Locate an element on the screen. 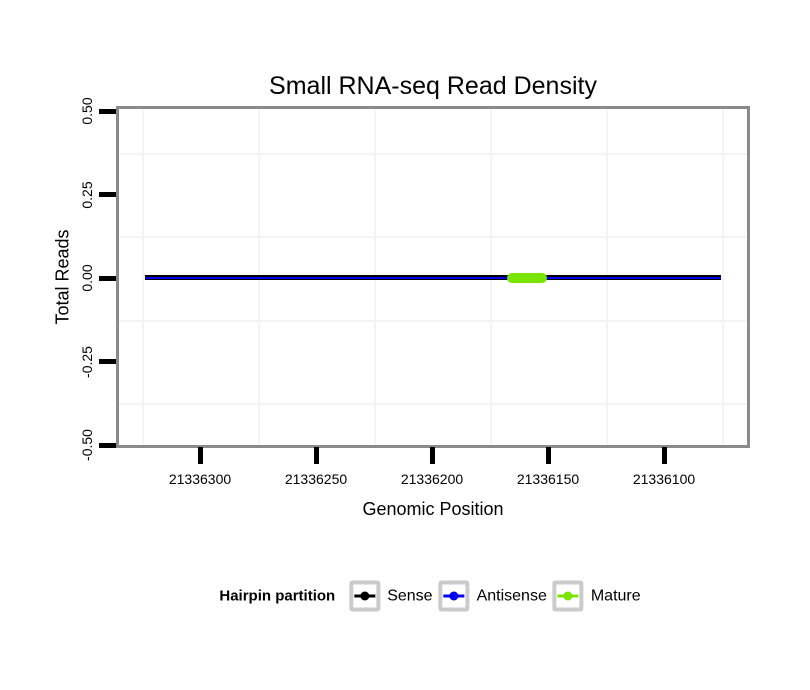  sense-line is located at coordinates (433, 277).